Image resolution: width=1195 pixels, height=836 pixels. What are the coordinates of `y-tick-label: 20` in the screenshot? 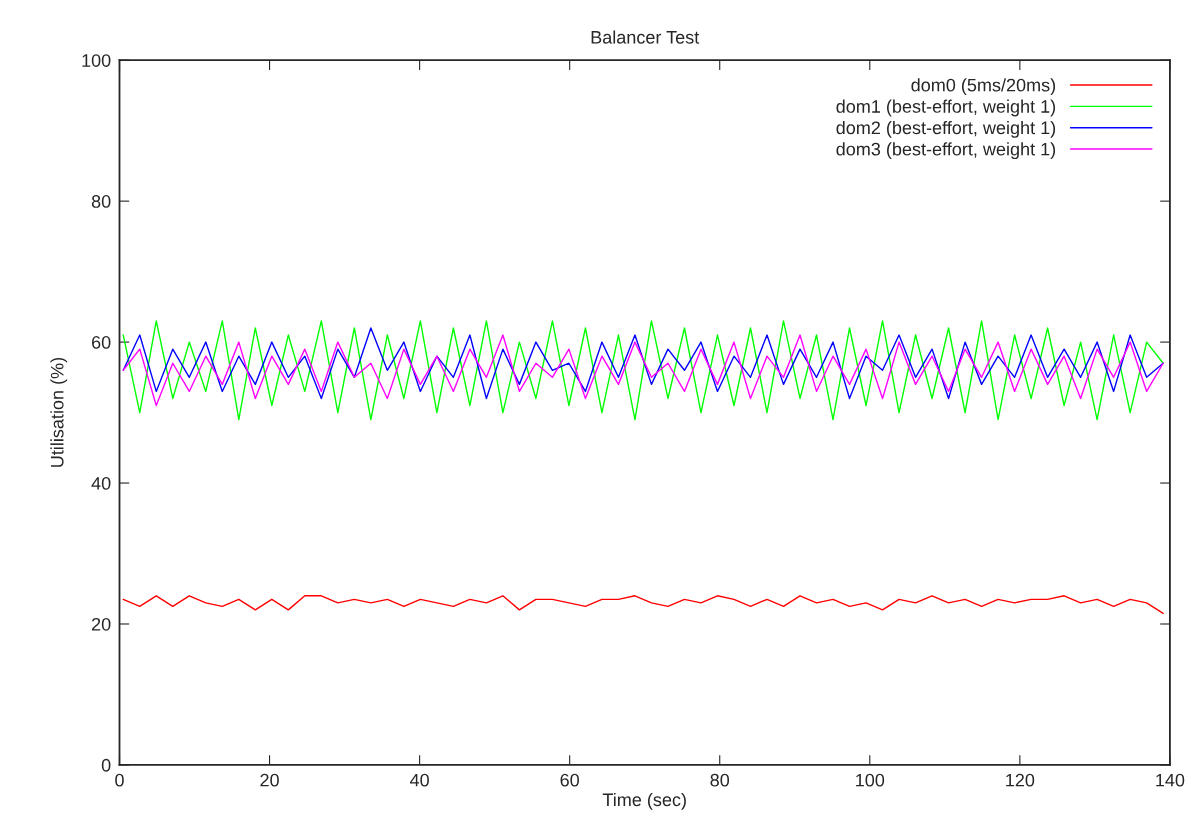 It's located at (101, 624).